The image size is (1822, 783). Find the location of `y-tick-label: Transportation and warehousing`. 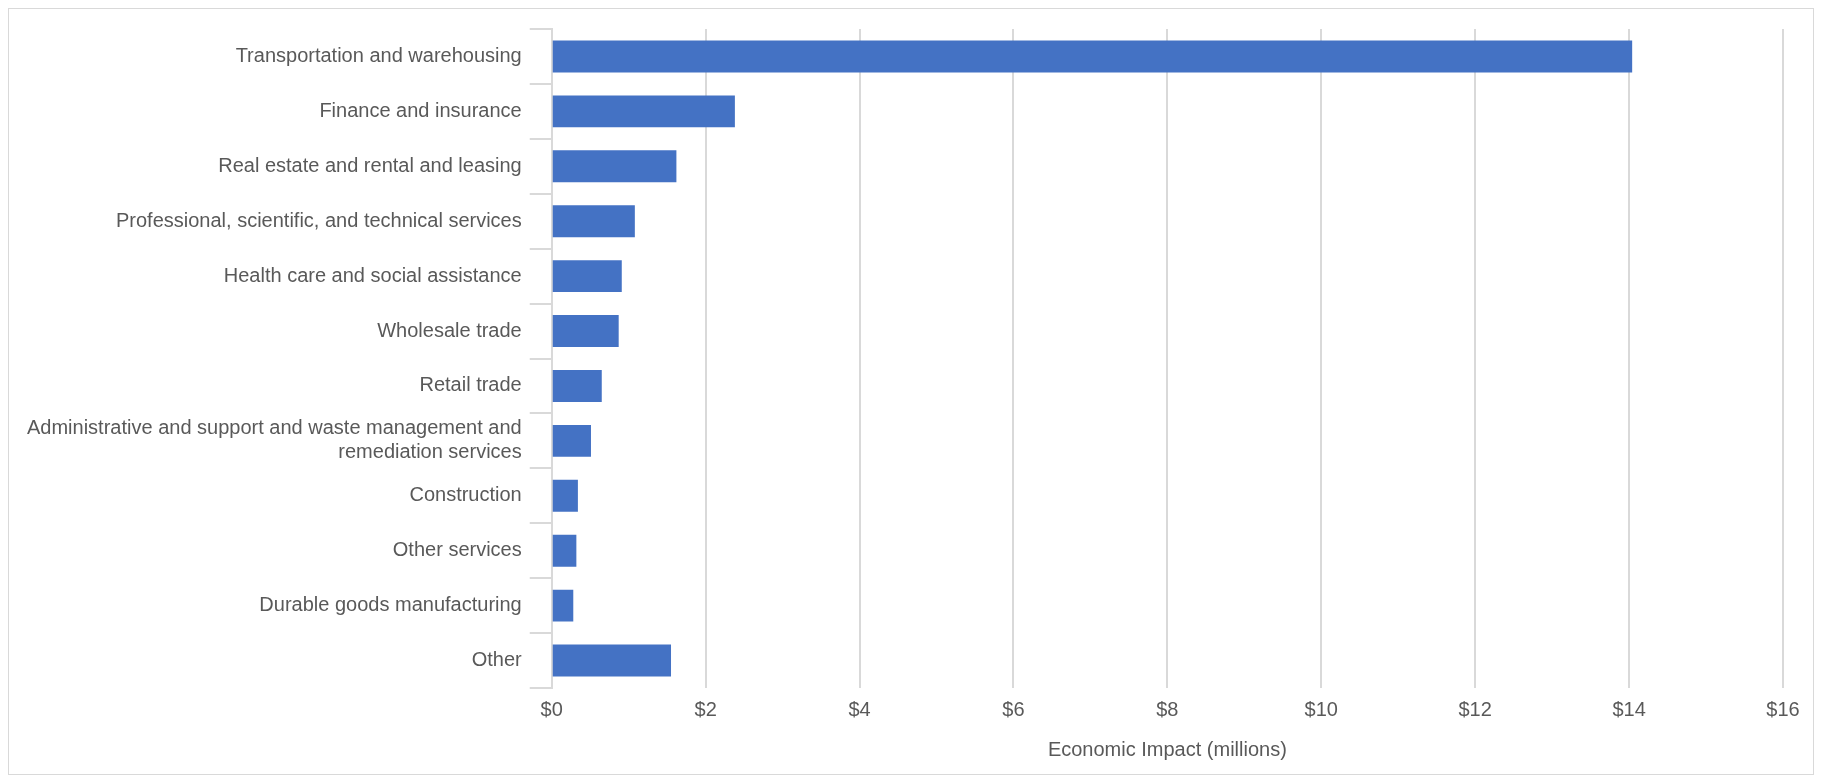

y-tick-label: Transportation and warehousing is located at coordinates (378, 54).